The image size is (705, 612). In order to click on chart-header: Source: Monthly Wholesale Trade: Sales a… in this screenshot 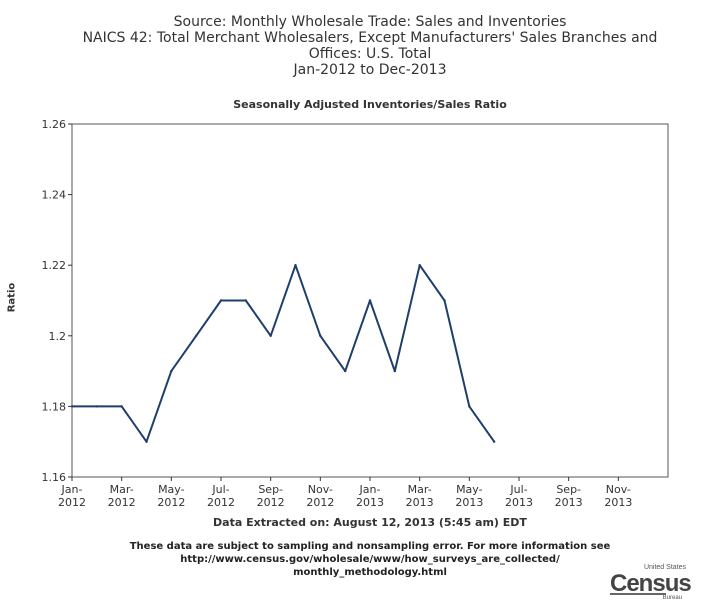, I will do `click(352, 46)`.